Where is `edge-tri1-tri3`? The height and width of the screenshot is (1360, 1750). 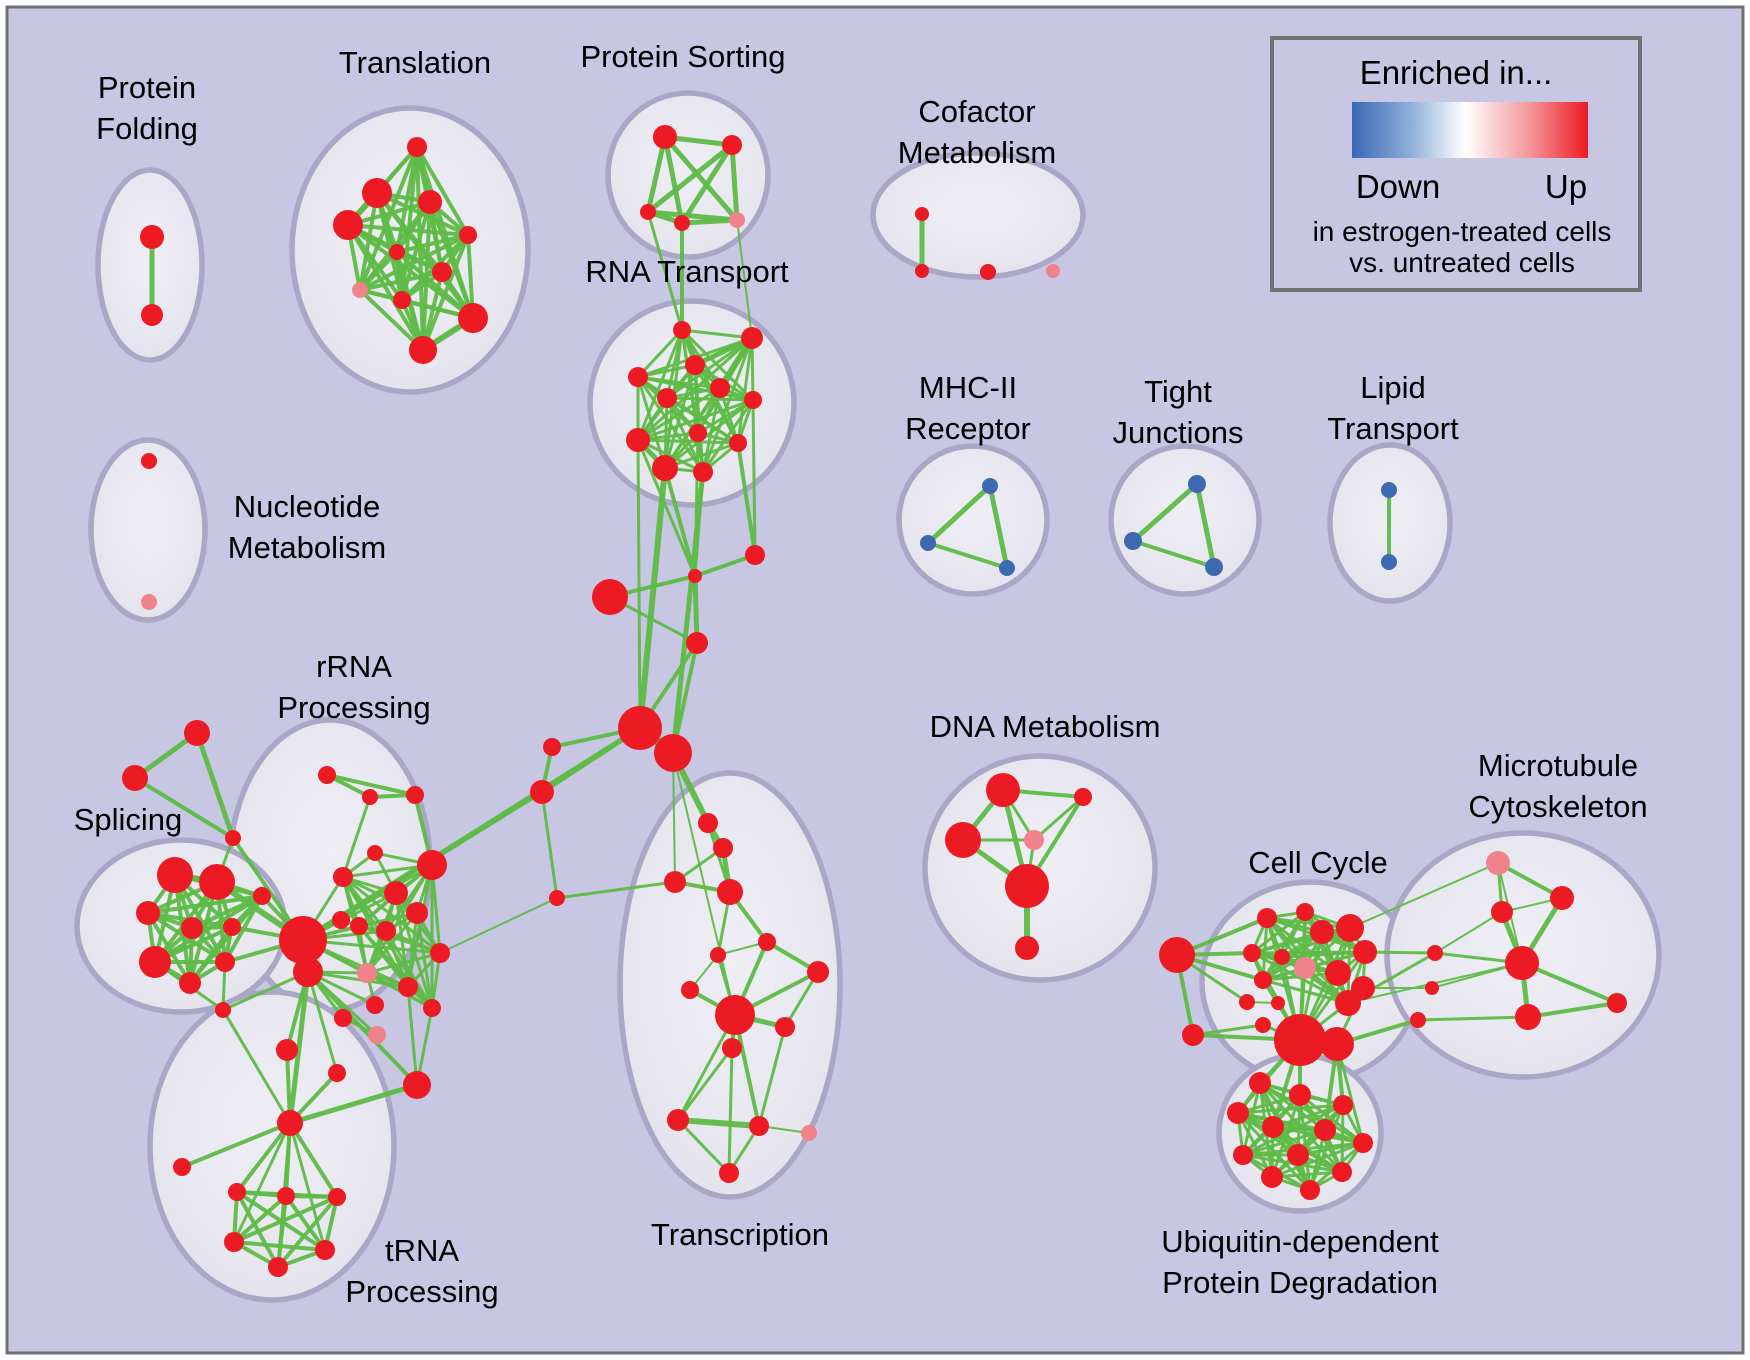
edge-tri1-tri3 is located at coordinates (215, 785).